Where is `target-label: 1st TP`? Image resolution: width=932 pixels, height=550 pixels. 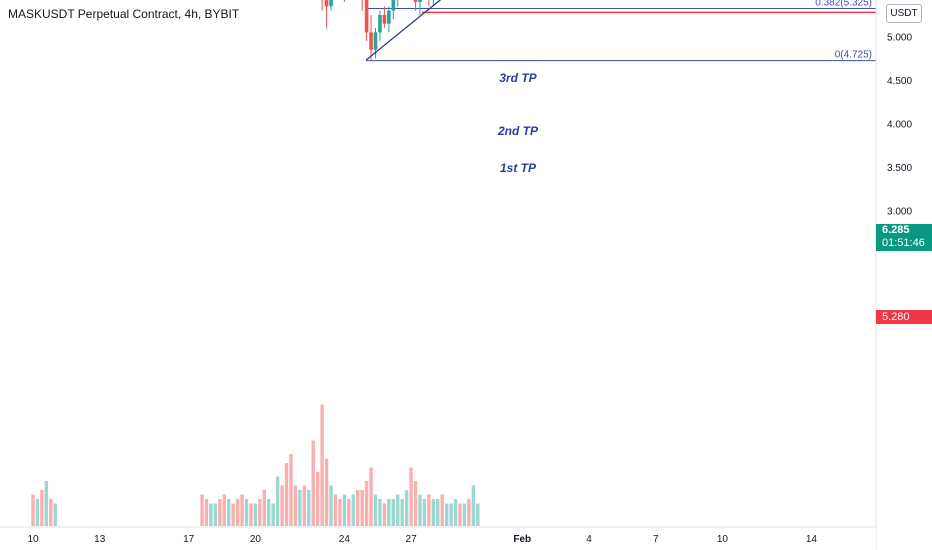 target-label: 1st TP is located at coordinates (518, 168).